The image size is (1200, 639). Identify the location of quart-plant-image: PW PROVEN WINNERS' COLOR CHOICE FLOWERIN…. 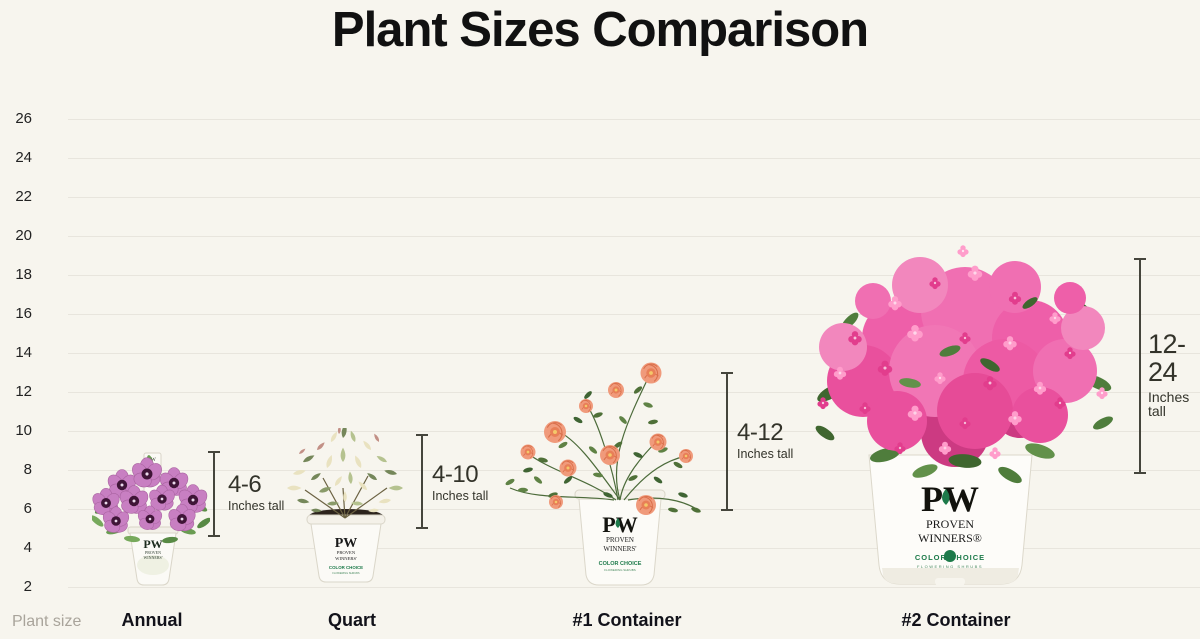
(345, 507).